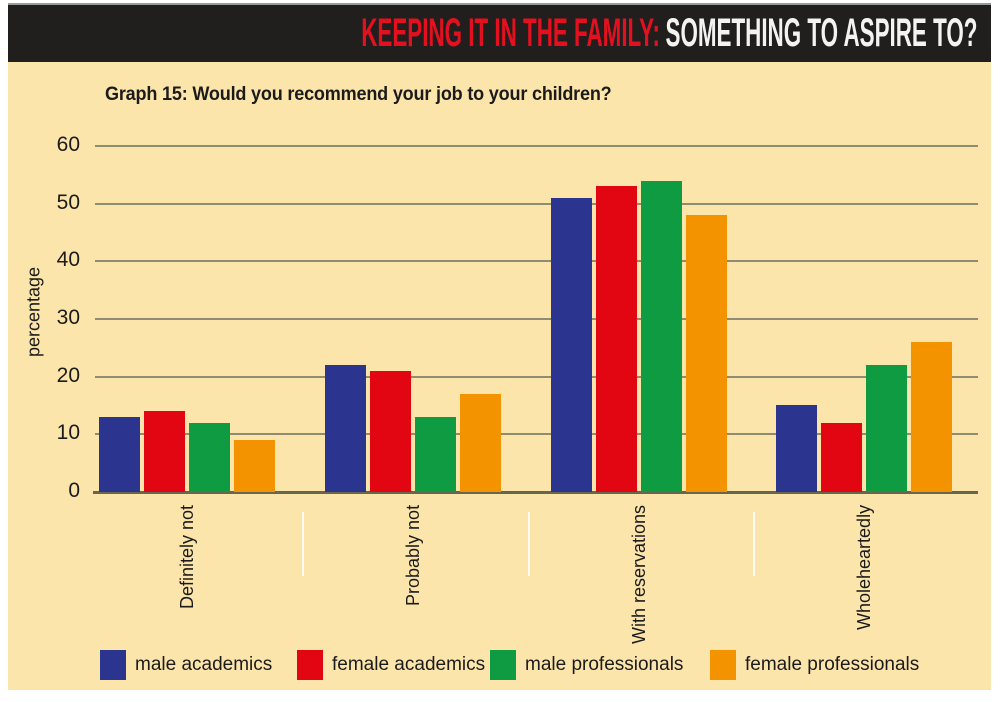 Image resolution: width=1000 pixels, height=702 pixels. Describe the element at coordinates (821, 33) in the screenshot. I see `header-title-rest: SOMETHING TO ASPIRE TO?` at that location.